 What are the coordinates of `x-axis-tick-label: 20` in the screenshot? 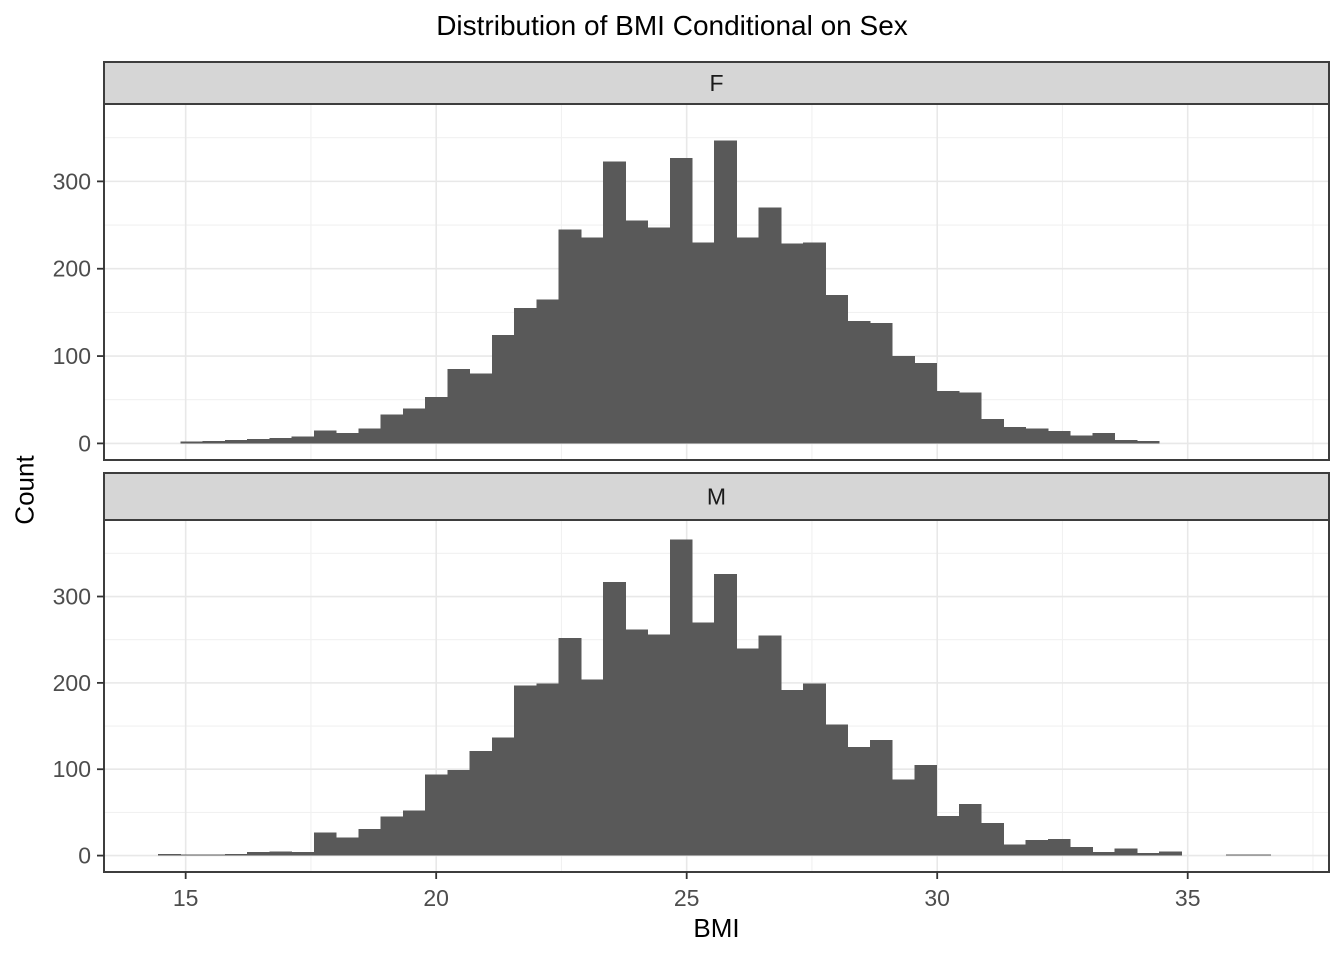 It's located at (436, 898).